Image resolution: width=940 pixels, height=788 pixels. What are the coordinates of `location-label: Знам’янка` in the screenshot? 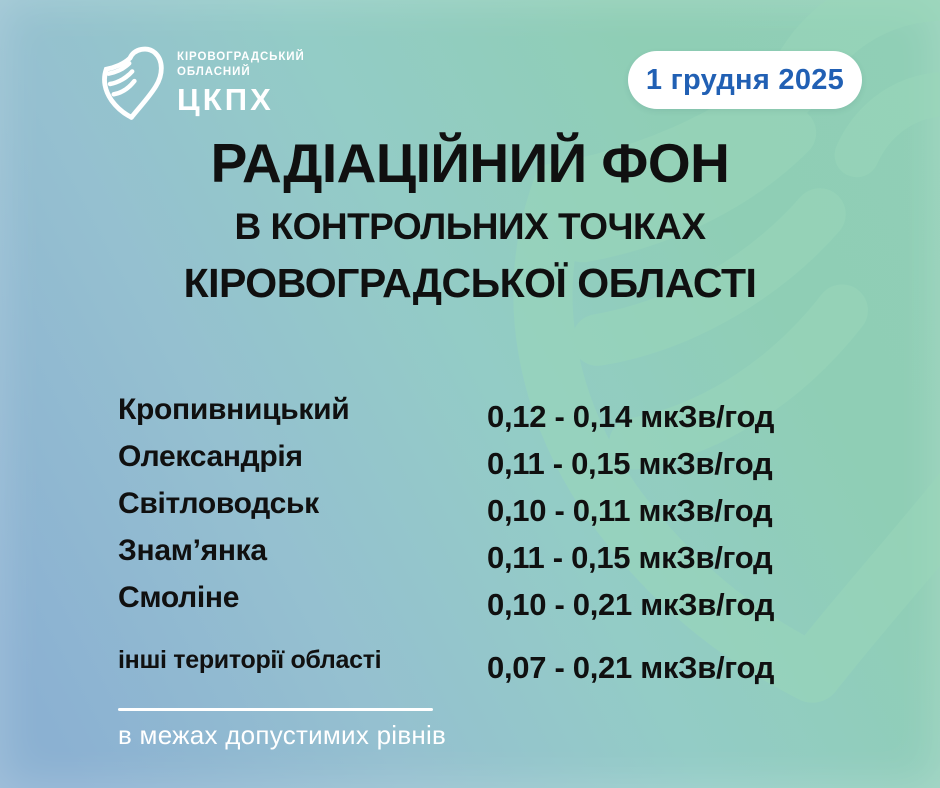 It's located at (192, 550).